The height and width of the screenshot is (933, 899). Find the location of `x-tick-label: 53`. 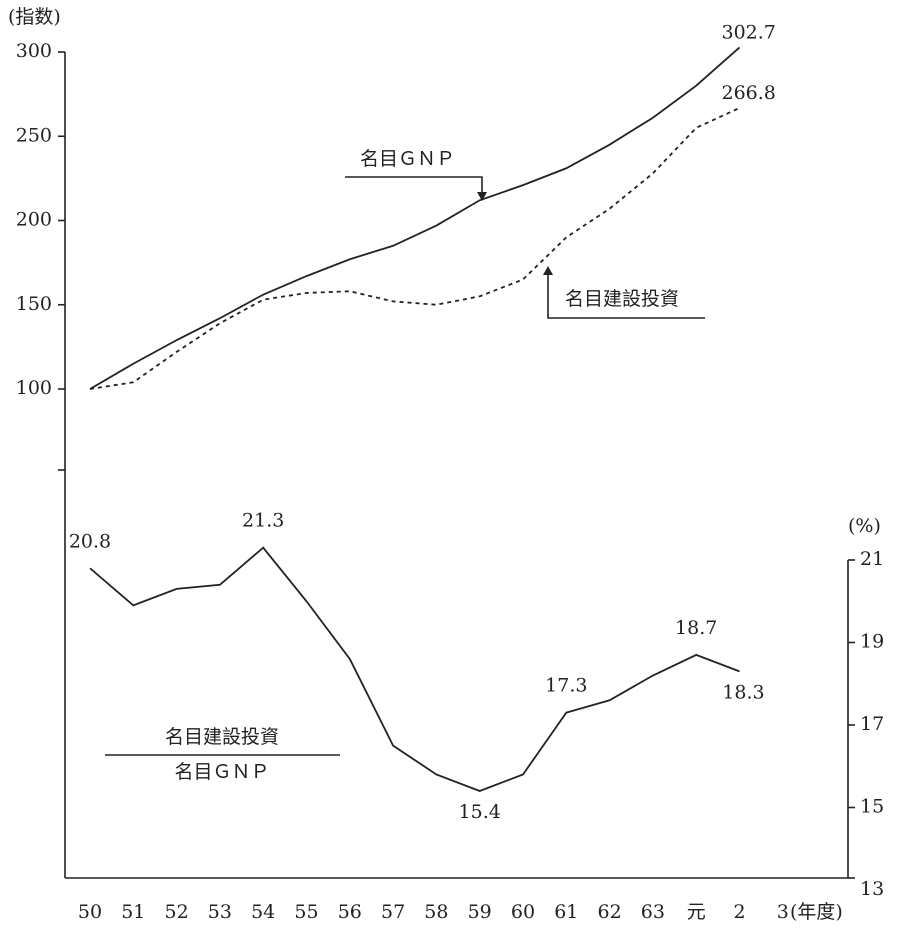

x-tick-label: 53 is located at coordinates (220, 912).